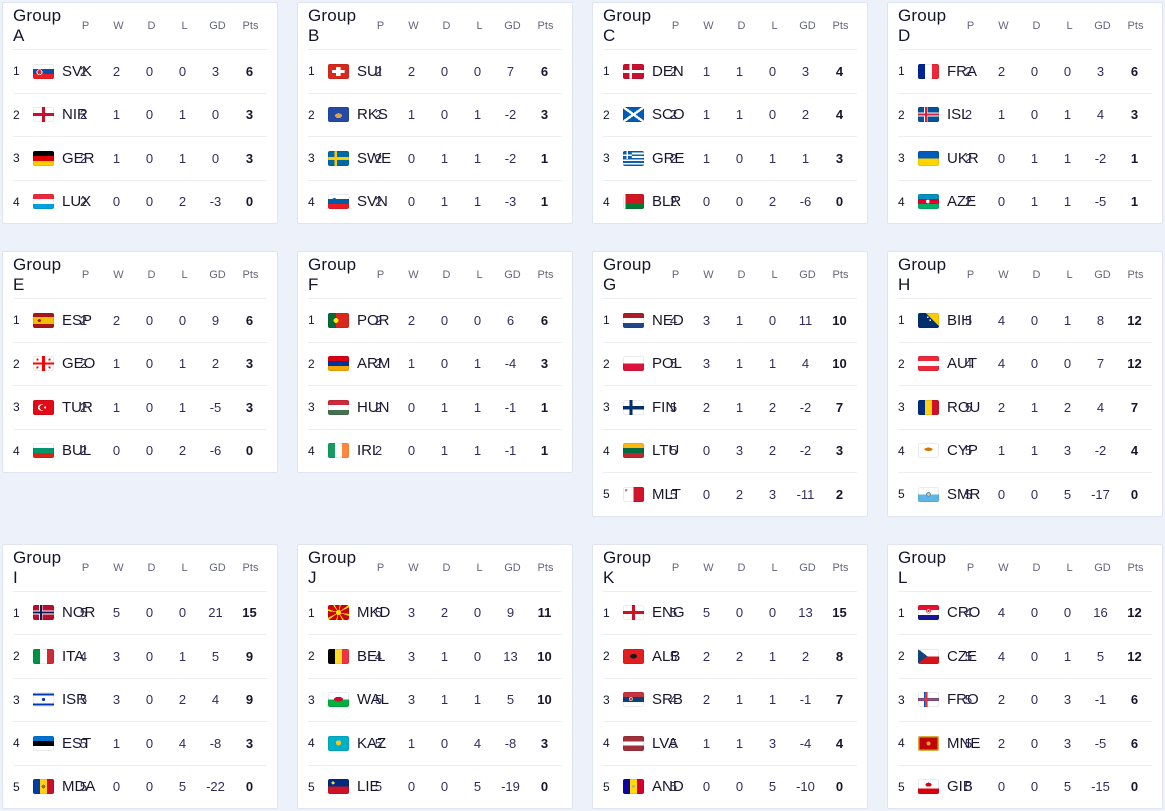 This screenshot has width=1165, height=811. I want to click on team-row-aze: 4 AZE 2 0 1 1 -5 1, so click(1025, 201).